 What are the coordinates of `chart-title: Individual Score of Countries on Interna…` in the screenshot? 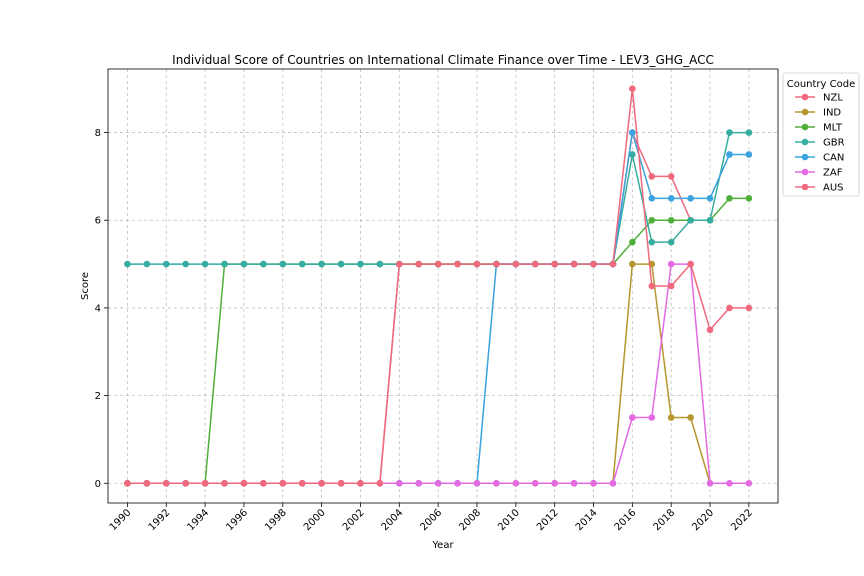 It's located at (443, 60).